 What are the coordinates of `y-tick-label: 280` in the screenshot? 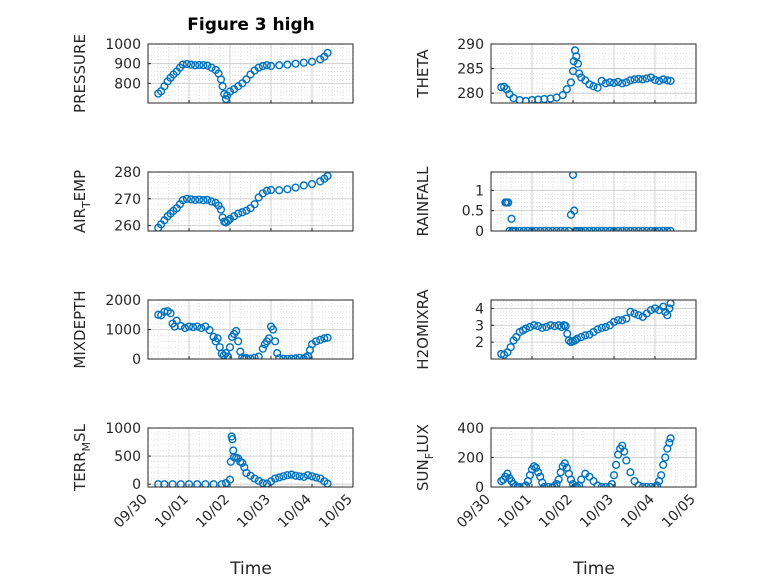 It's located at (127, 173).